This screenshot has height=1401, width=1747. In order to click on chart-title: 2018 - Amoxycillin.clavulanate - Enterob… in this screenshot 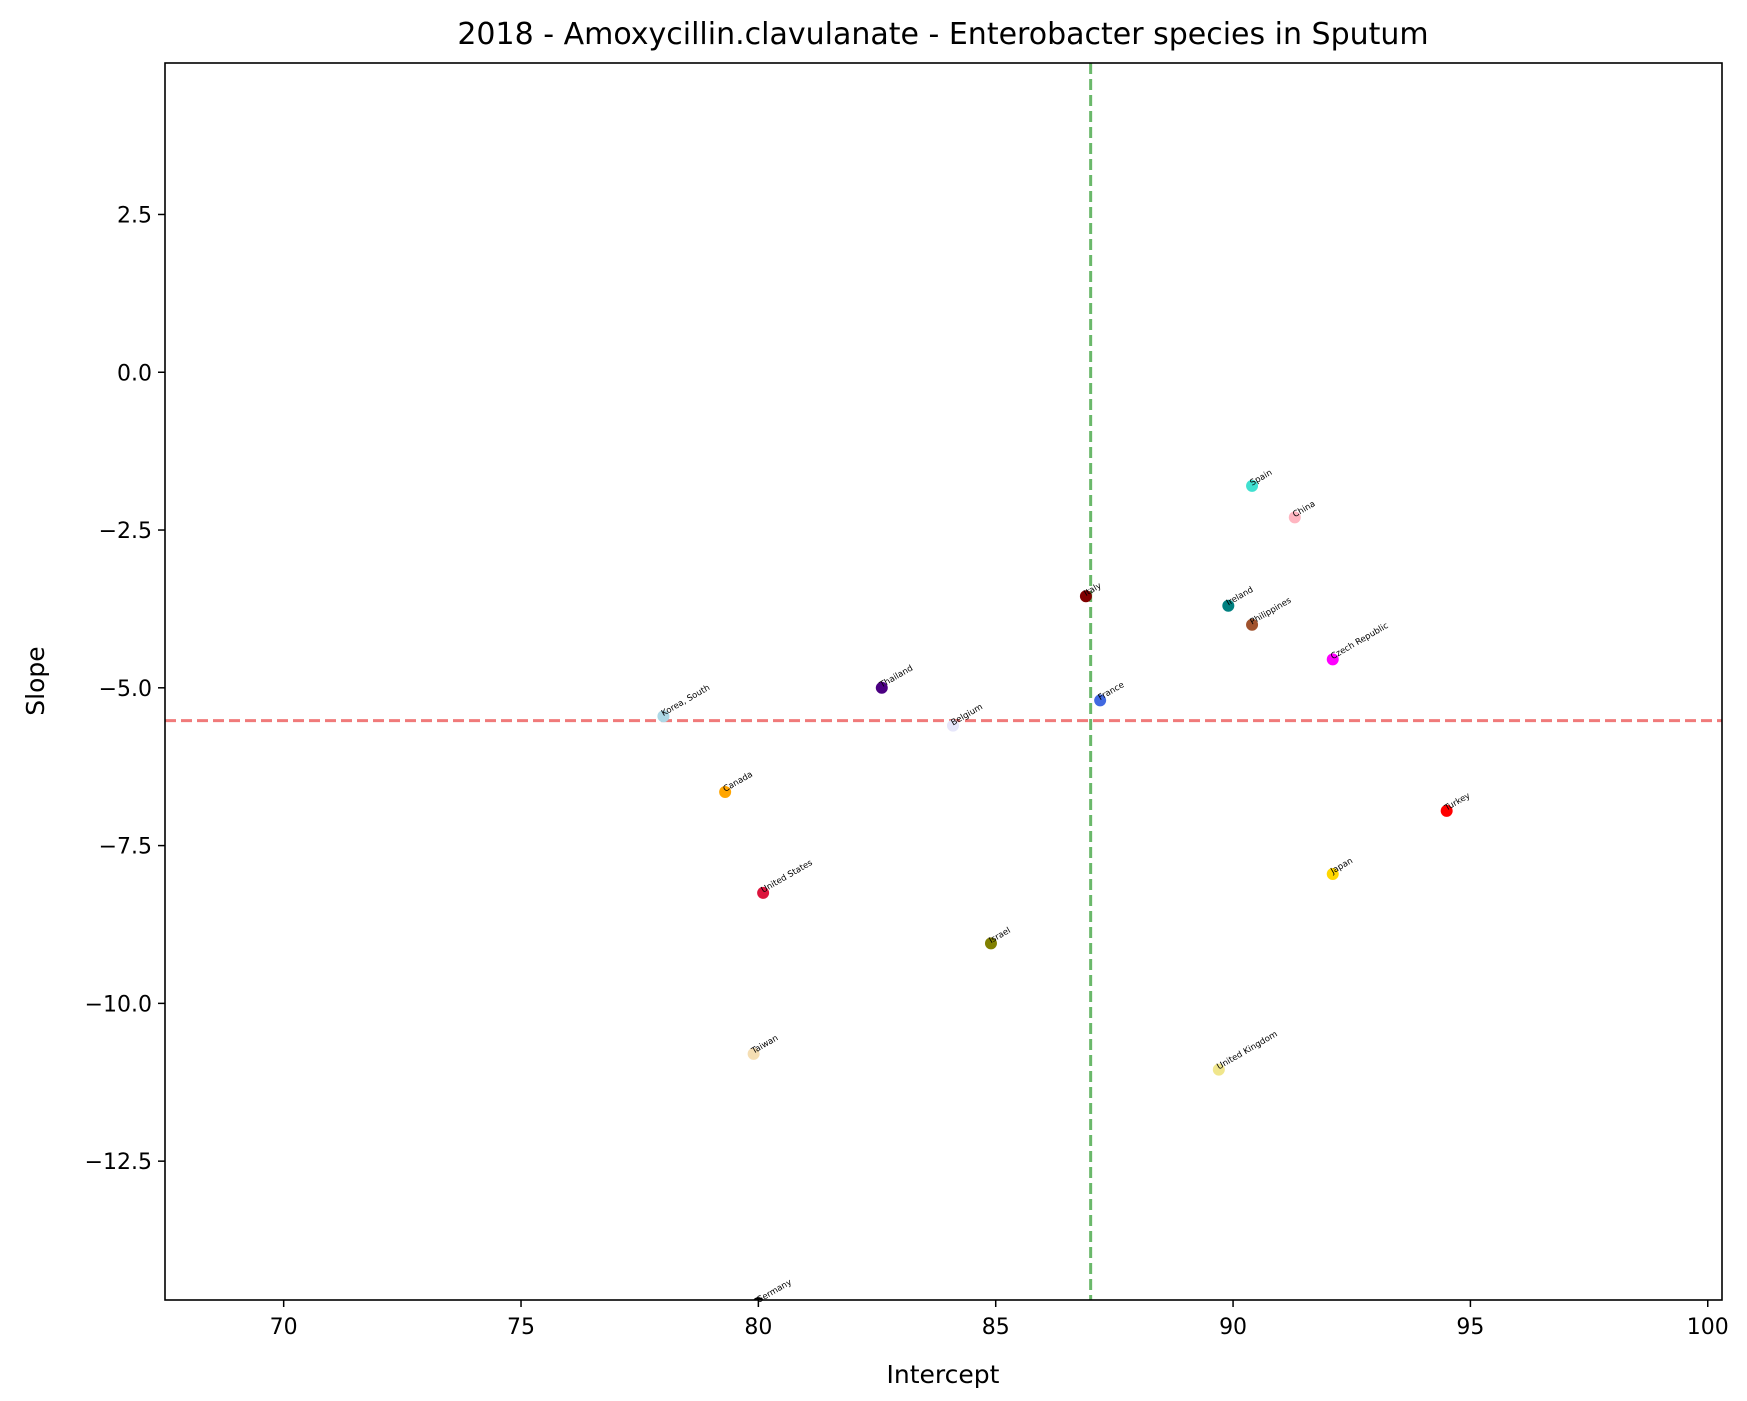, I will do `click(942, 34)`.